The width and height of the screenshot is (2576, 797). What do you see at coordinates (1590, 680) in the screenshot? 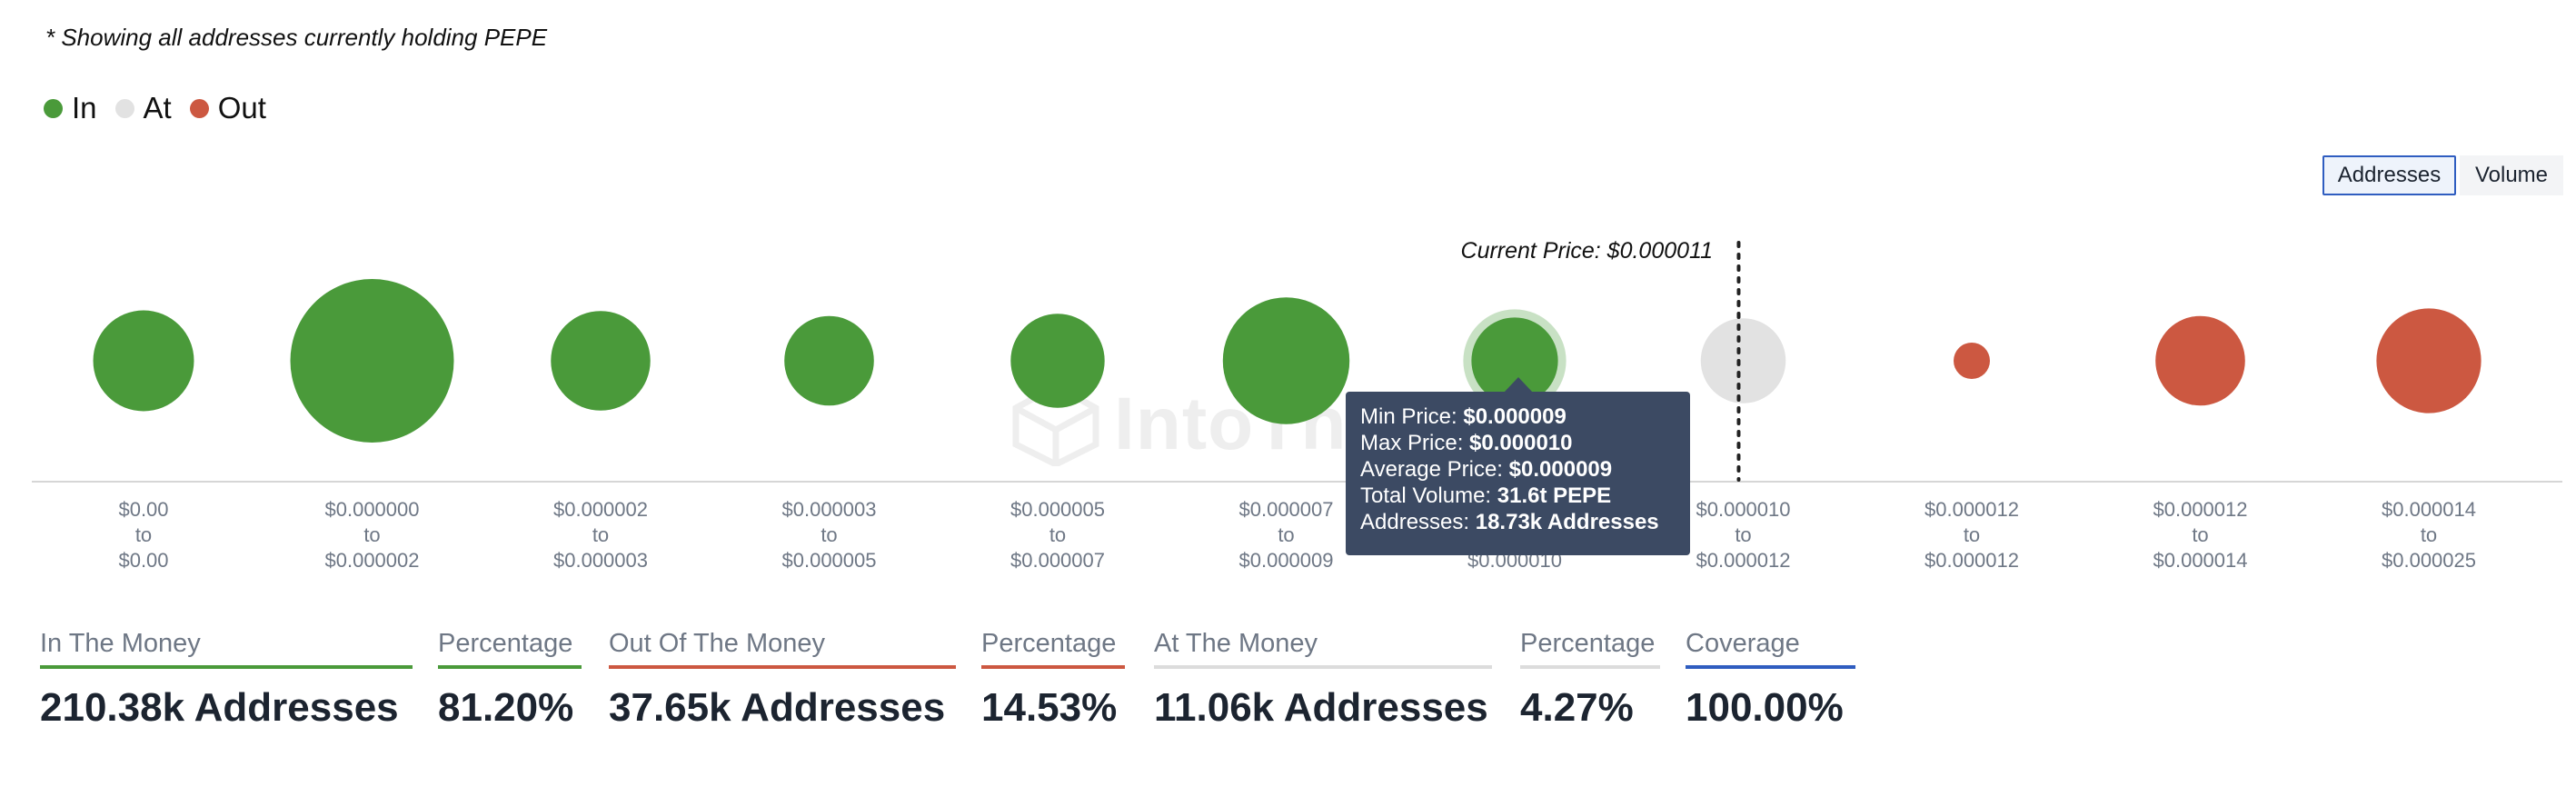
I see `stat-at-percentage: Percentage 4.27%` at bounding box center [1590, 680].